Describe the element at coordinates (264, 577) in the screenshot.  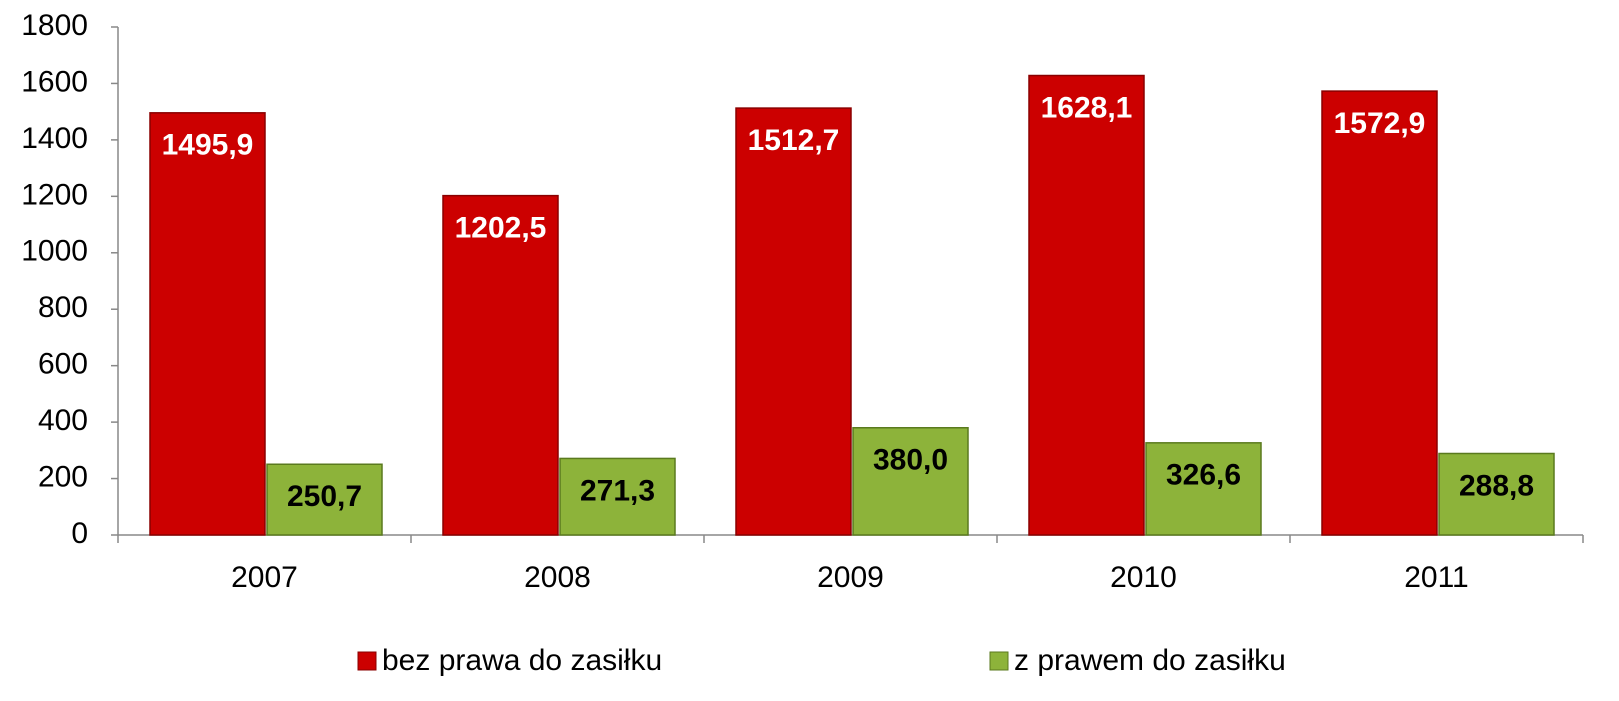
I see `x-tick-label: 2007` at that location.